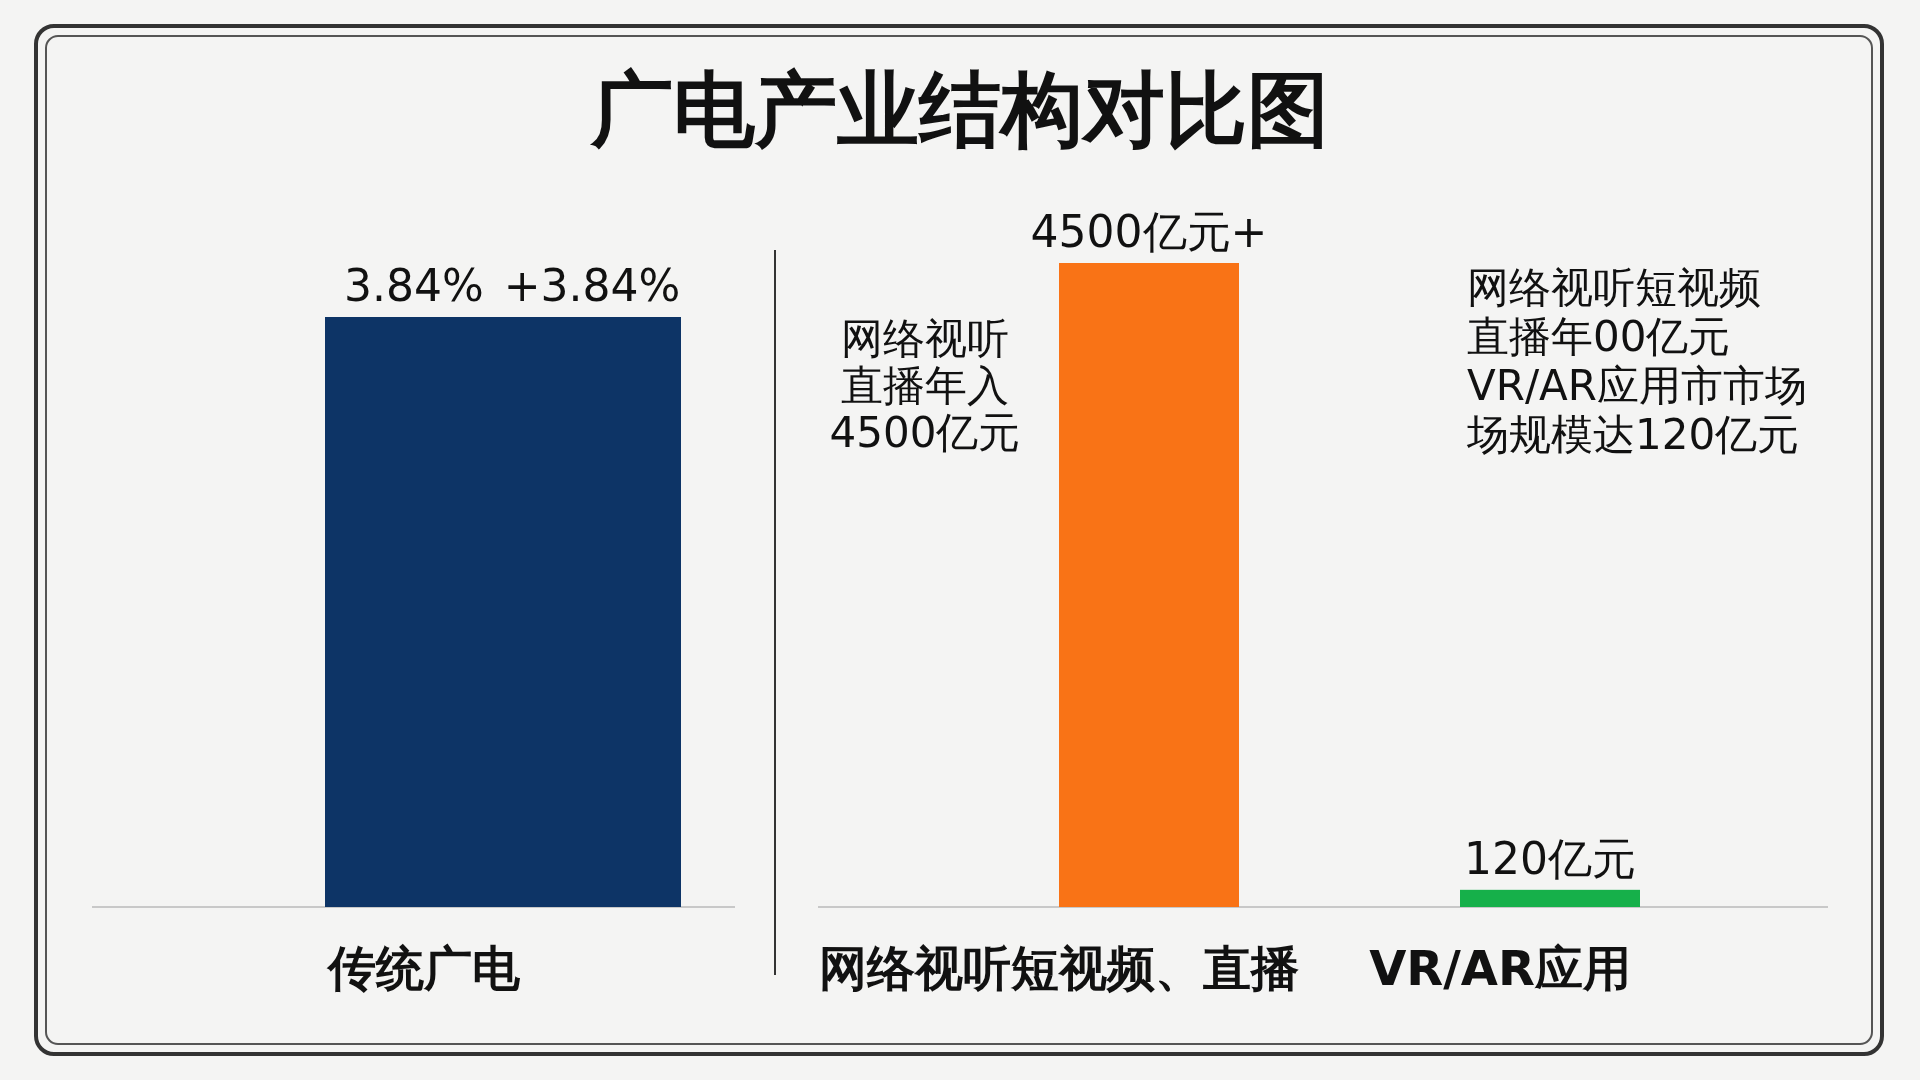  Describe the element at coordinates (423, 968) in the screenshot. I see `x-tick-label: 传统广电` at that location.